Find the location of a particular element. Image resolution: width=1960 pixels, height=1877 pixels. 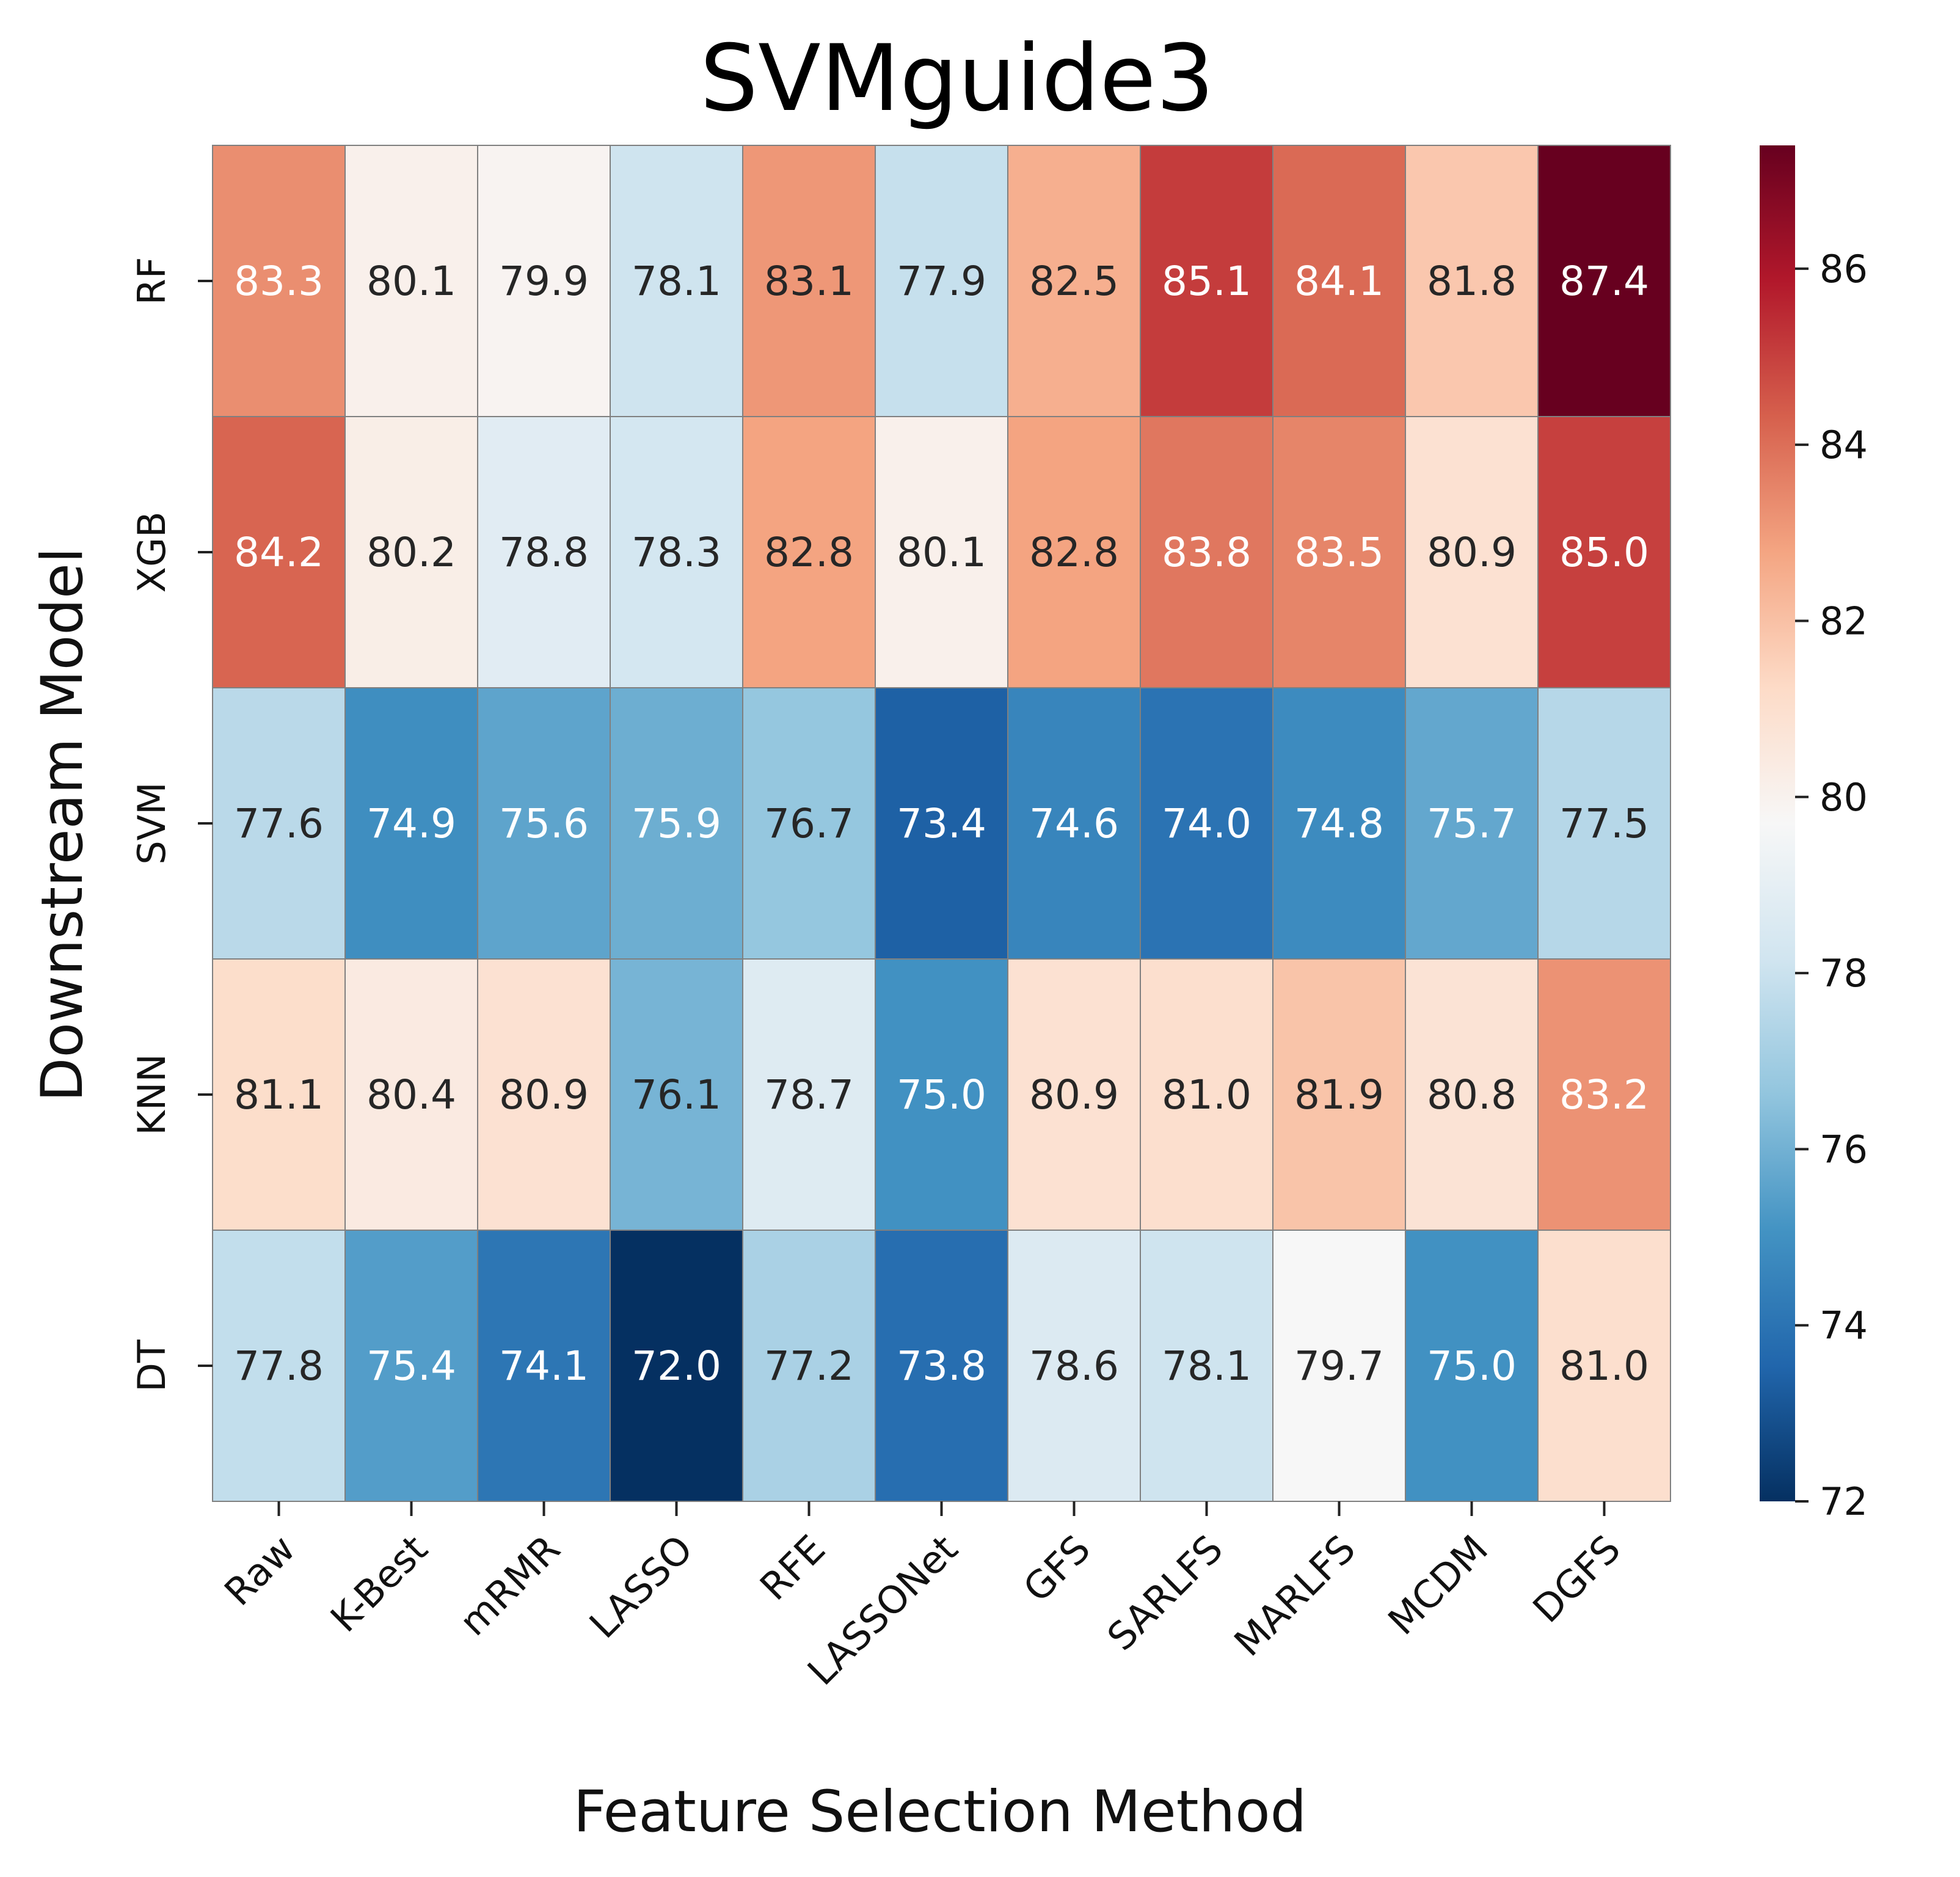

heatmap-cell-label: 80.8 is located at coordinates (1472, 1094).